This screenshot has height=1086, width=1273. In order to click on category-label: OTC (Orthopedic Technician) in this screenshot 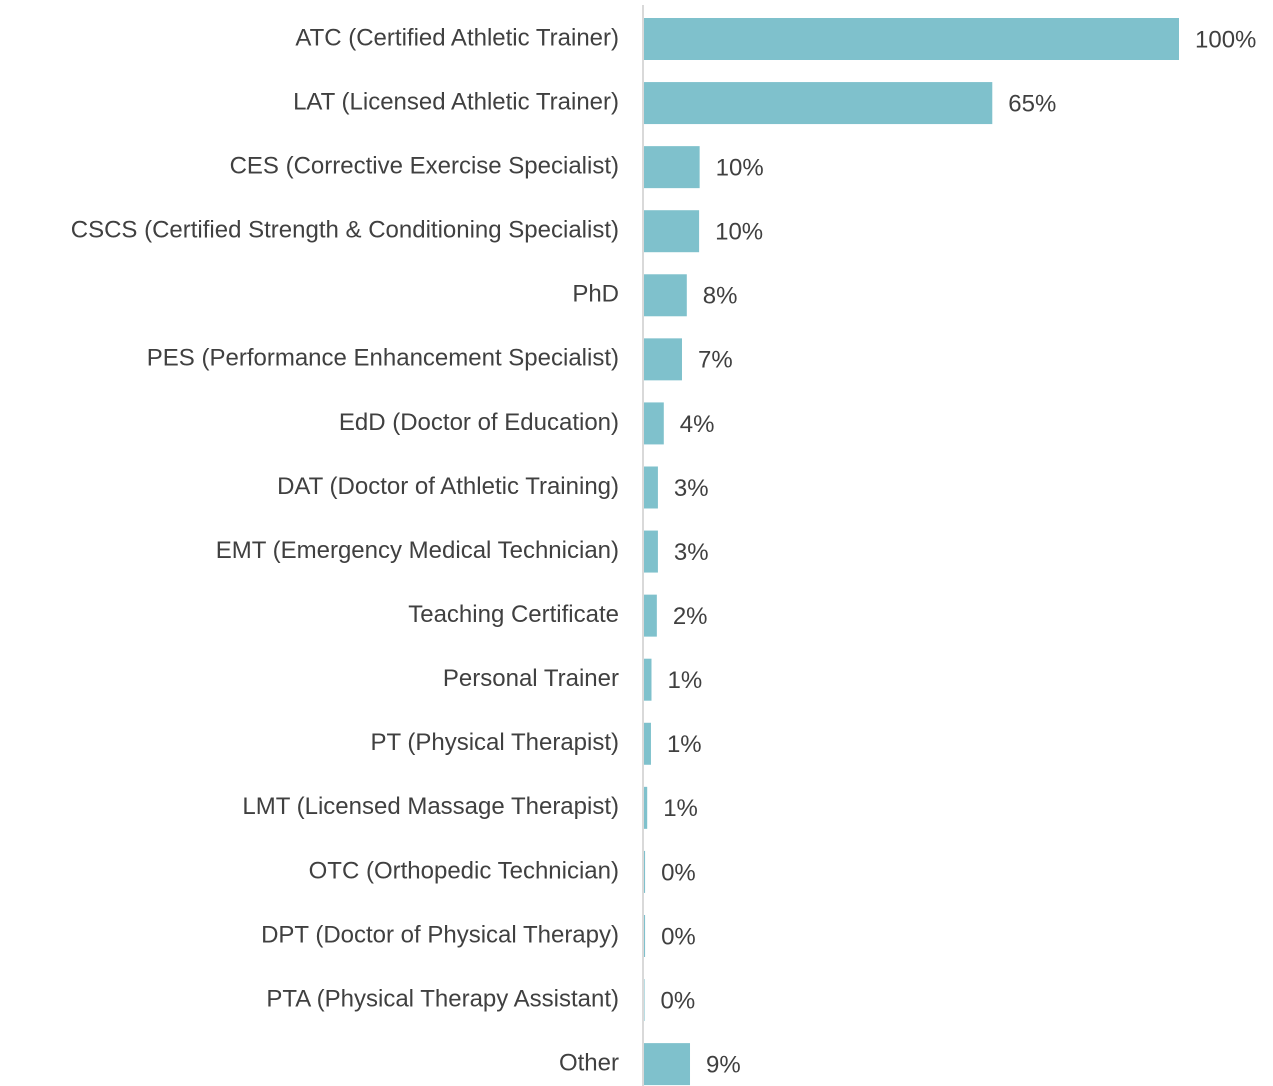, I will do `click(464, 870)`.